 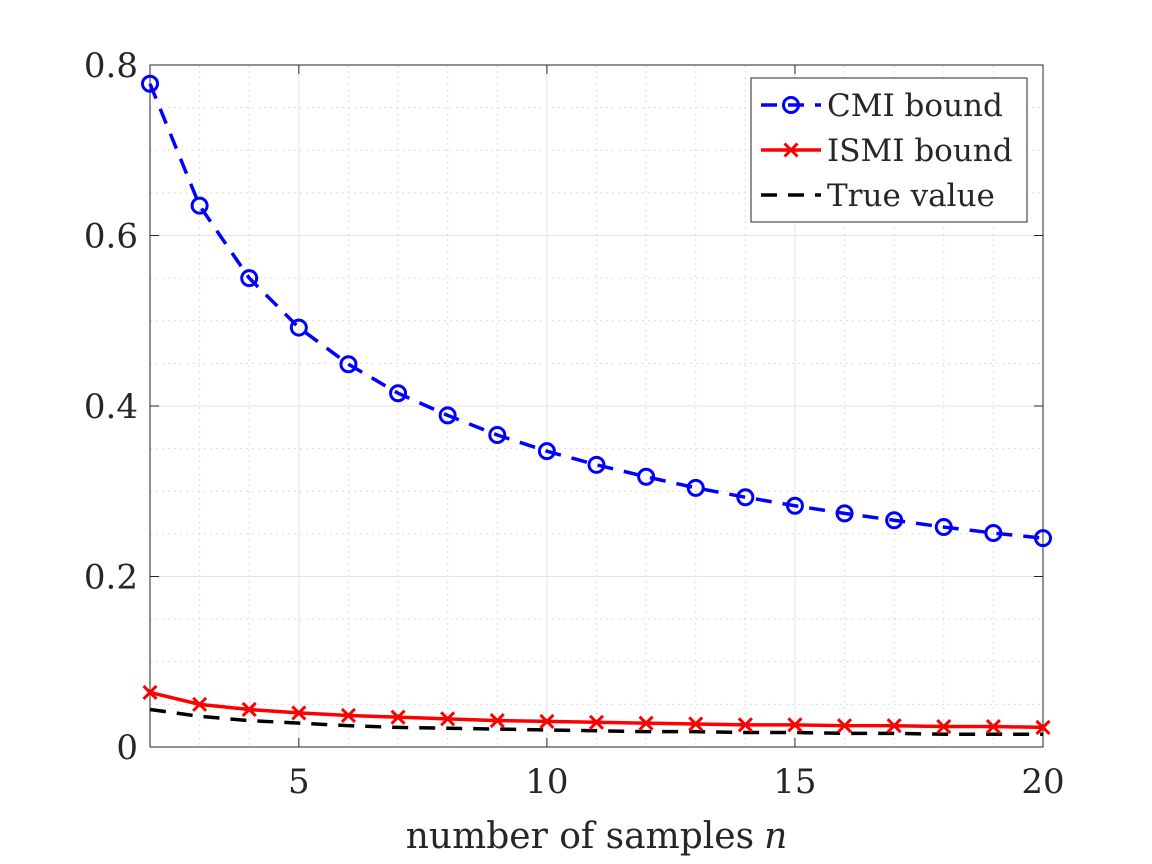 I want to click on x-axis-label-variable: n, so click(x=775, y=836).